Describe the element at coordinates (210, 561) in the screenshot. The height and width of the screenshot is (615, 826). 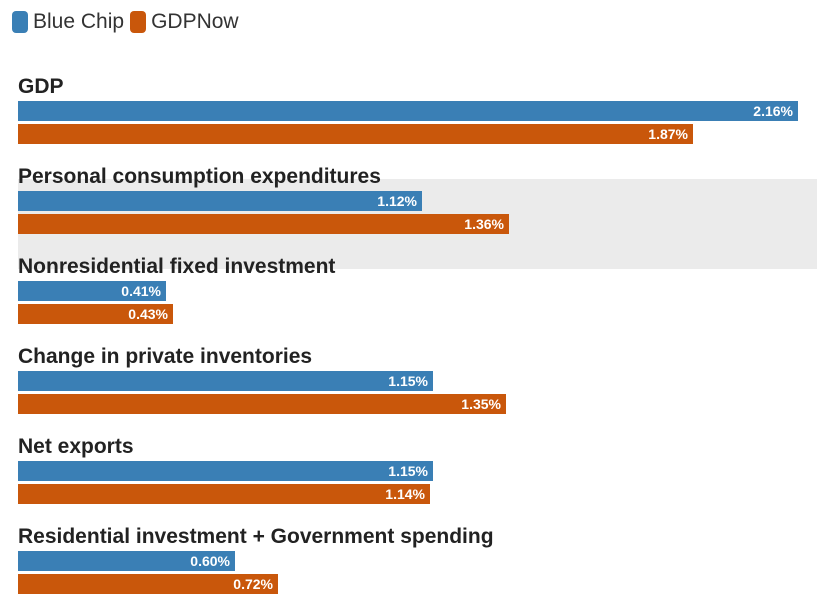
I see `bar-value-label: 0.60%` at that location.